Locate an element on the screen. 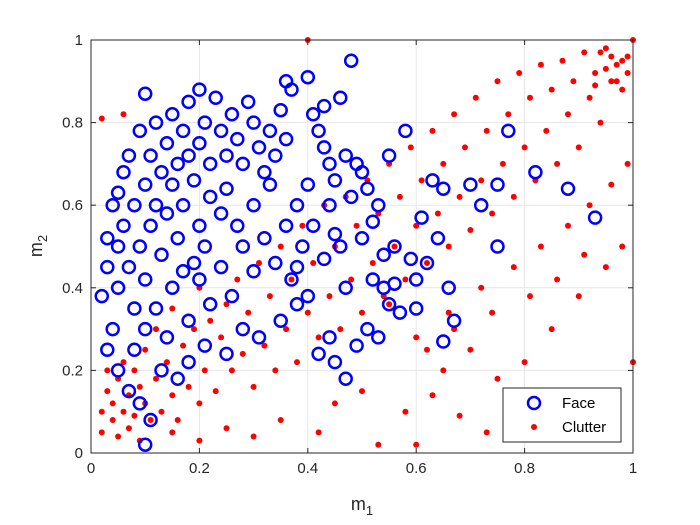  y-tick-label: 0.8 is located at coordinates (72, 123).